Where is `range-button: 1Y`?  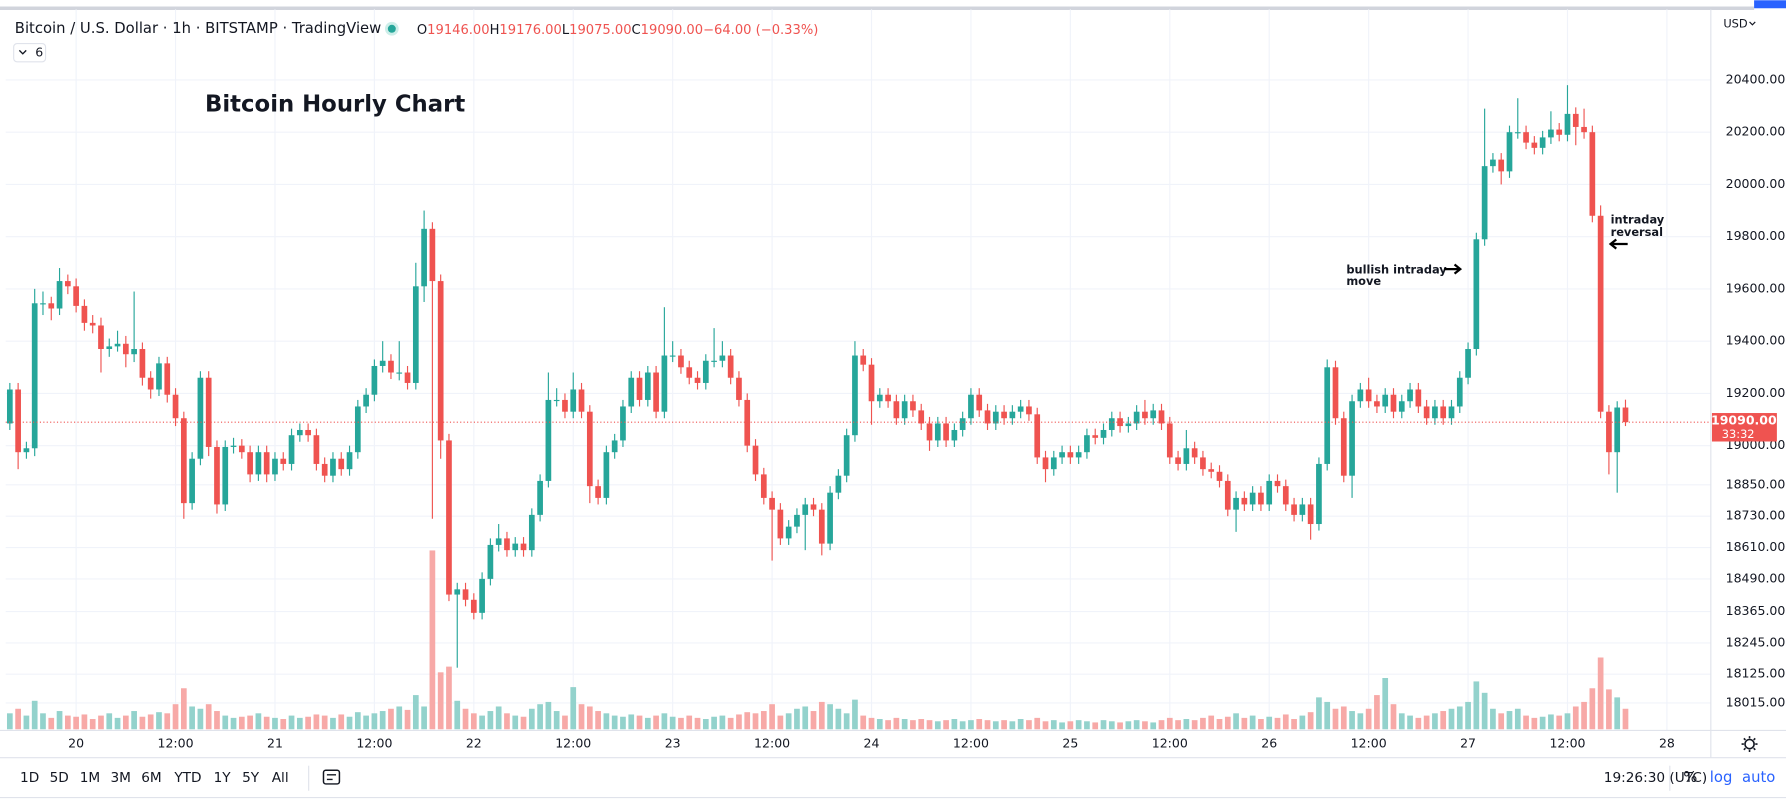 range-button: 1Y is located at coordinates (223, 778).